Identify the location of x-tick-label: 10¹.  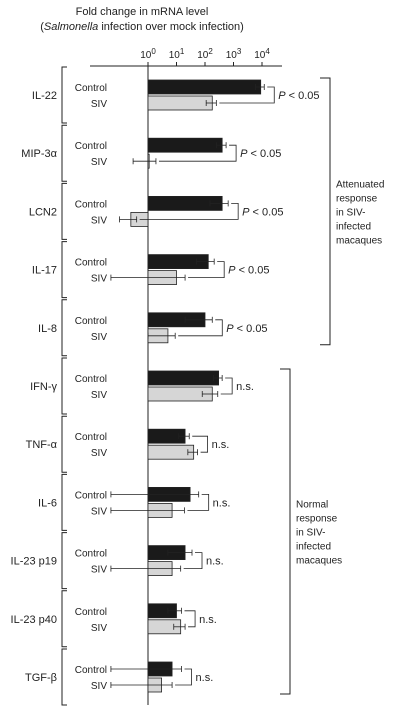
(177, 54).